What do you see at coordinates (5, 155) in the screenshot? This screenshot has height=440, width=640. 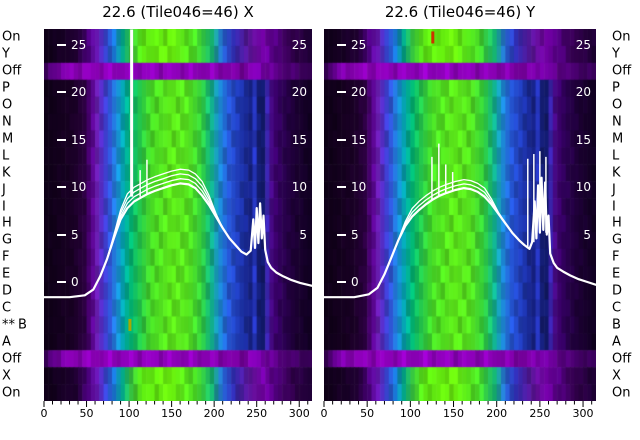 I see `row-label-left: L` at bounding box center [5, 155].